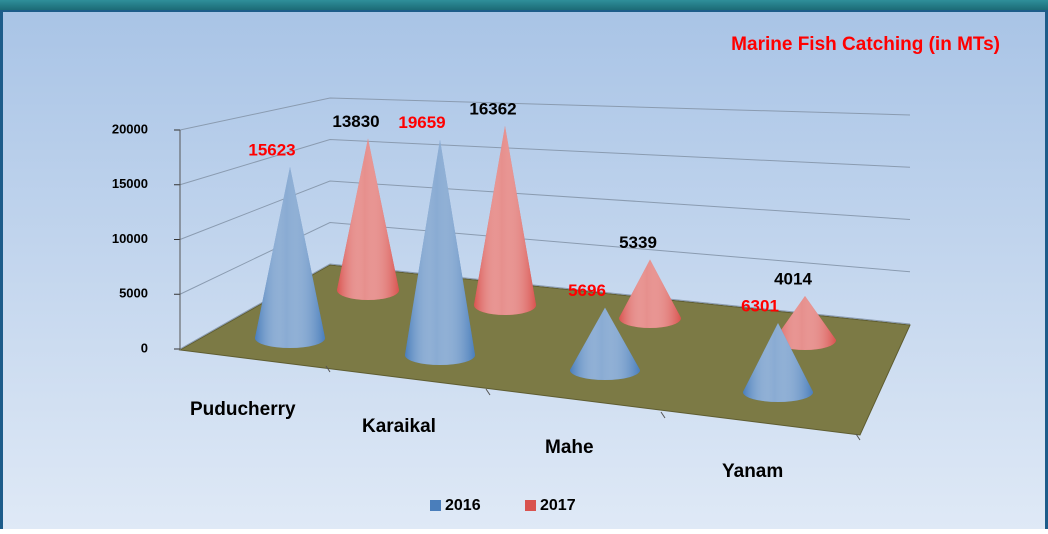 The width and height of the screenshot is (1048, 534). What do you see at coordinates (793, 279) in the screenshot?
I see `data-label: 4014` at bounding box center [793, 279].